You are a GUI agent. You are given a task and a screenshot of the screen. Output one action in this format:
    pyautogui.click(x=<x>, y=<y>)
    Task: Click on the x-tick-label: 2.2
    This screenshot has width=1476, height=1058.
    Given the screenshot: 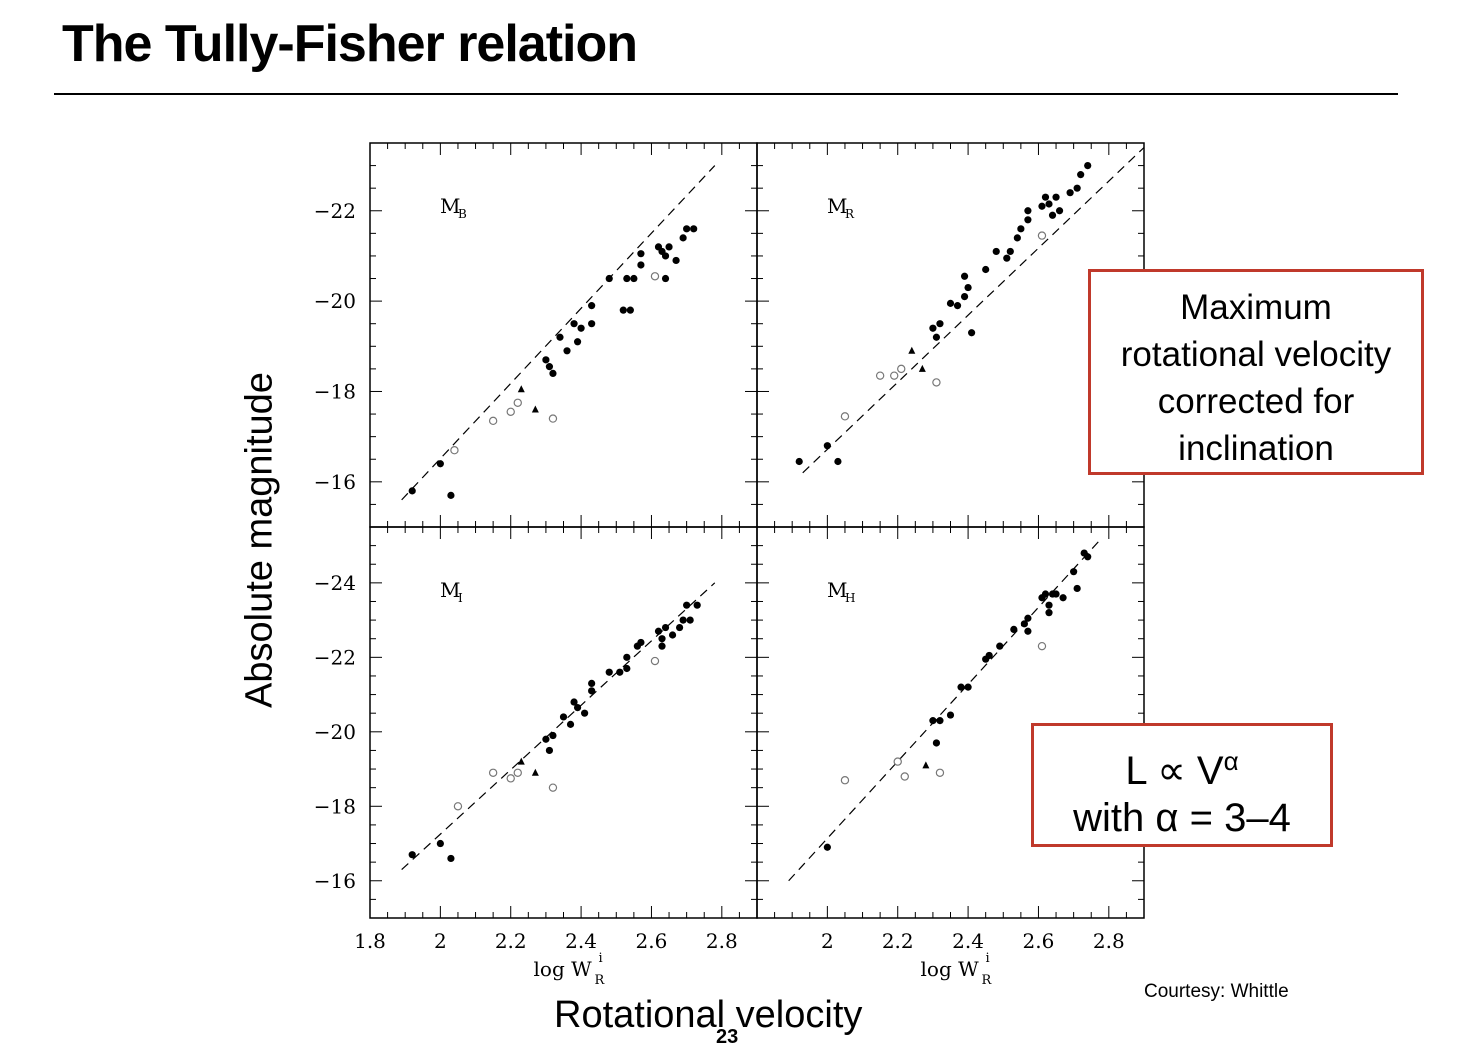 What is the action you would take?
    pyautogui.click(x=511, y=941)
    